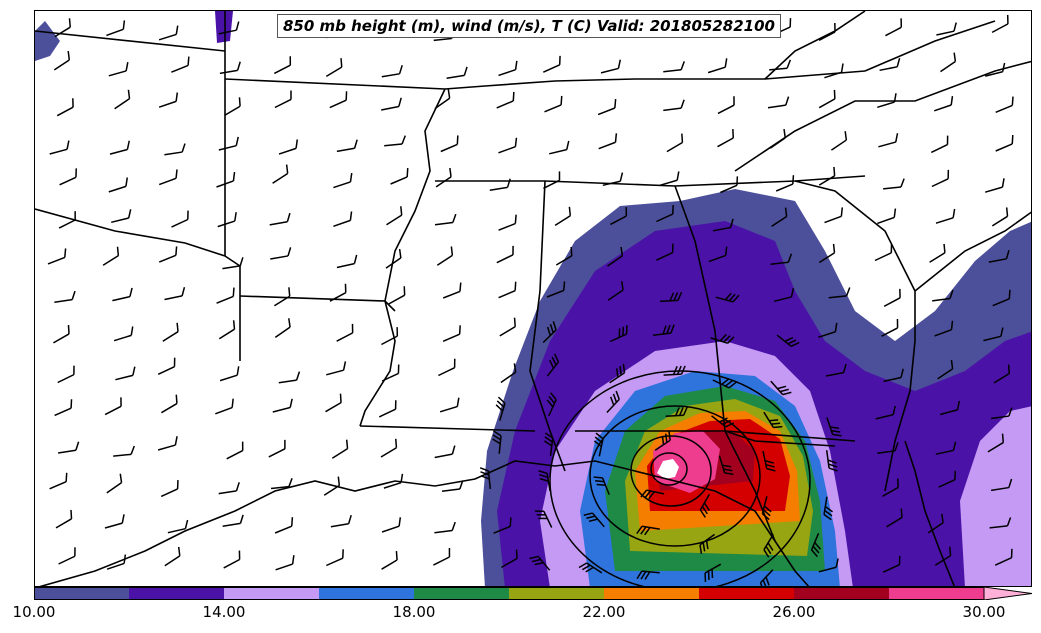 Image resolution: width=1041 pixels, height=633 pixels. I want to click on colorbar-over-arrow, so click(1007, 593).